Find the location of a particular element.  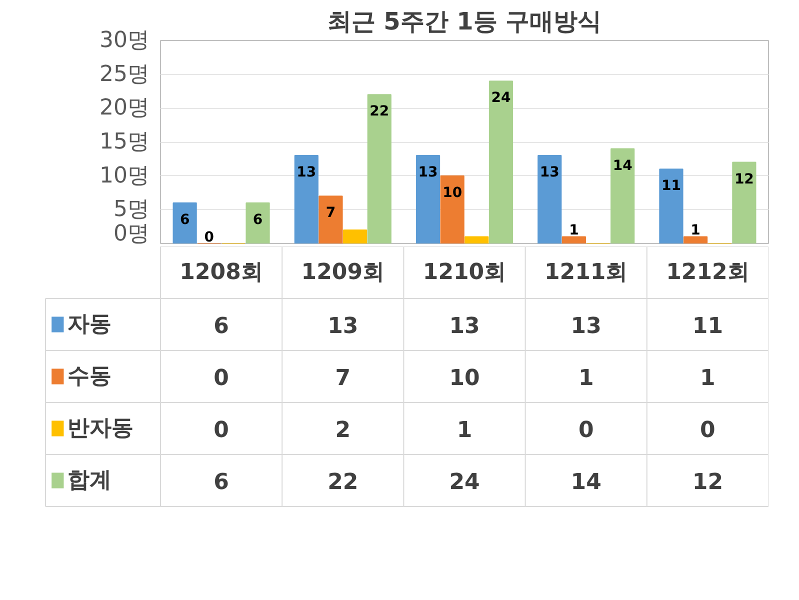

y-tick-label: 15명 is located at coordinates (125, 142).